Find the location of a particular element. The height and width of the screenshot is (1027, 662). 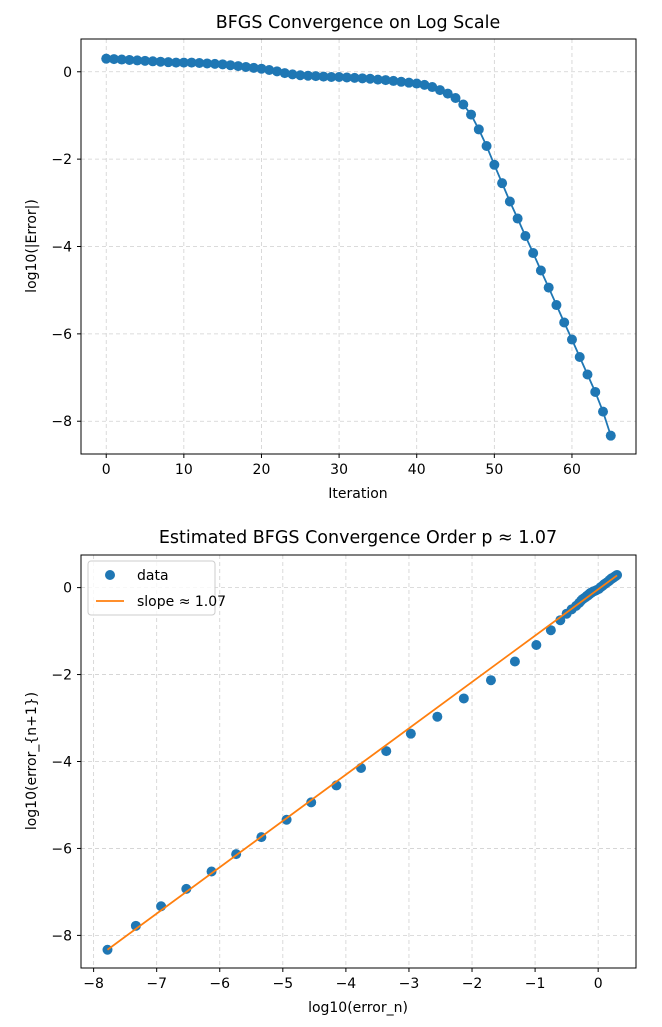

x-tick-label: −2 is located at coordinates (472, 984).